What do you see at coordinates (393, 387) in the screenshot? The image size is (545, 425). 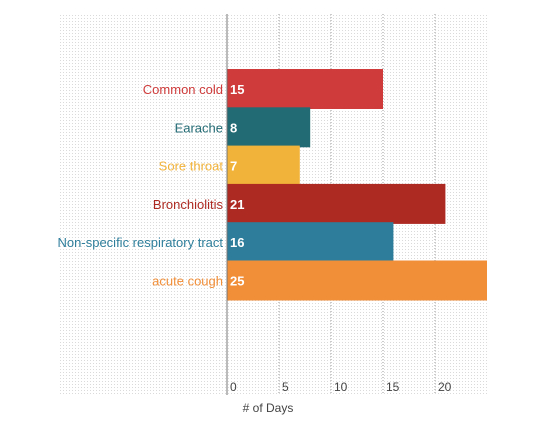 I see `x-tick-label: 15` at bounding box center [393, 387].